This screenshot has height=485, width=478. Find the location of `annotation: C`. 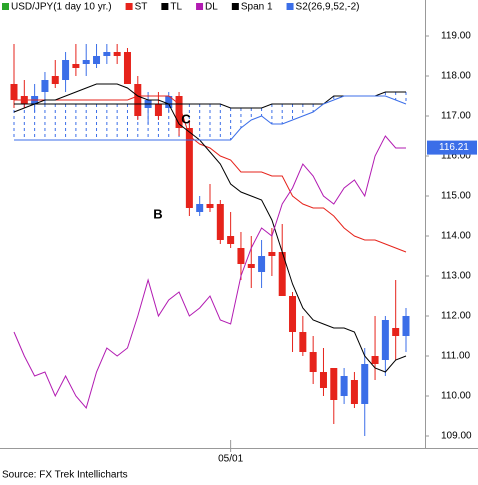

annotation: C is located at coordinates (186, 118).